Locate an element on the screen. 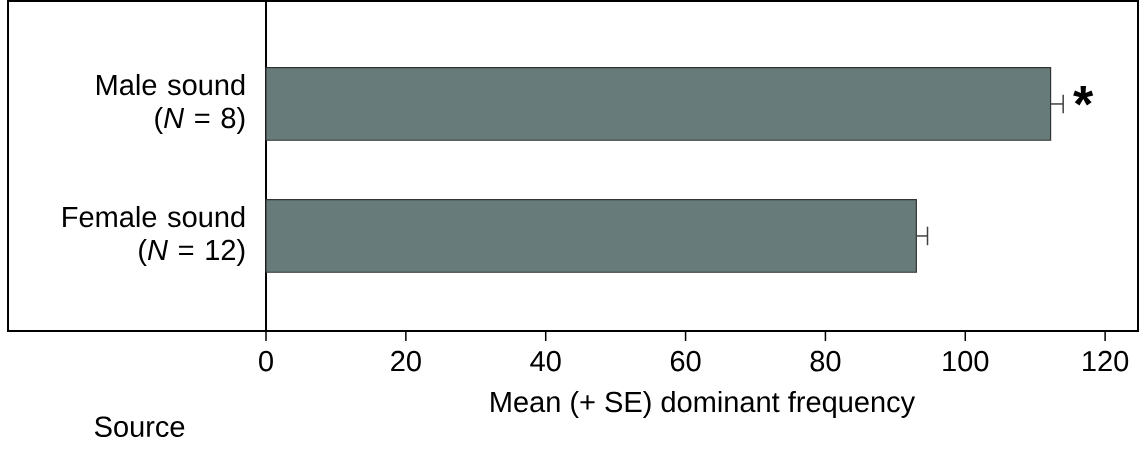  y-axis-title: Source is located at coordinates (139, 426).